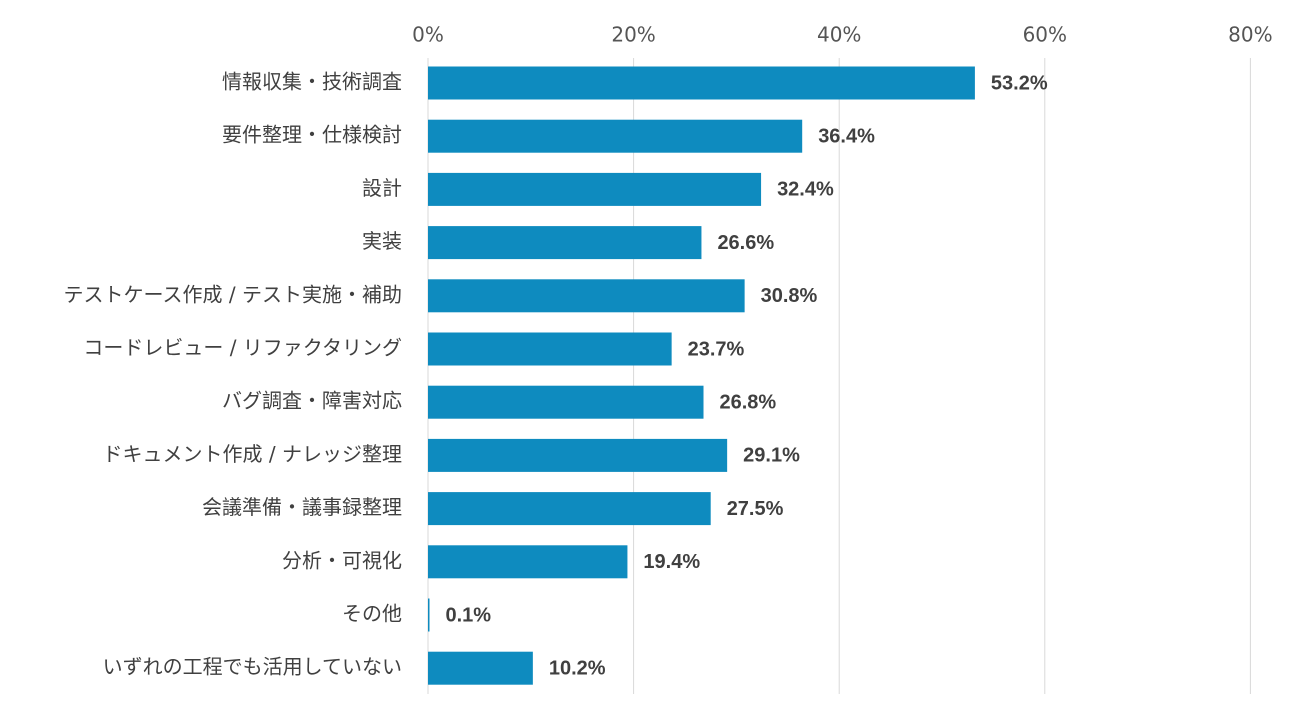  What do you see at coordinates (716, 349) in the screenshot?
I see `data-label: 23.7%` at bounding box center [716, 349].